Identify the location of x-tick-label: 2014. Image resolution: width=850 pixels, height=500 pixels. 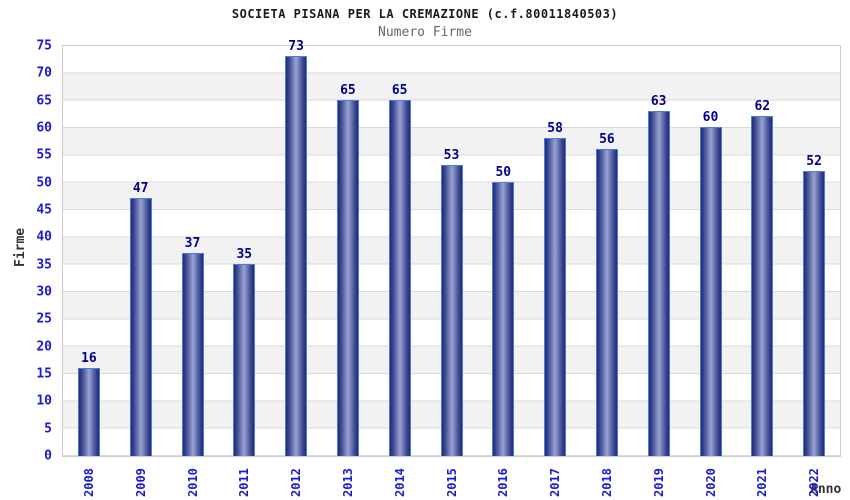
(399, 482).